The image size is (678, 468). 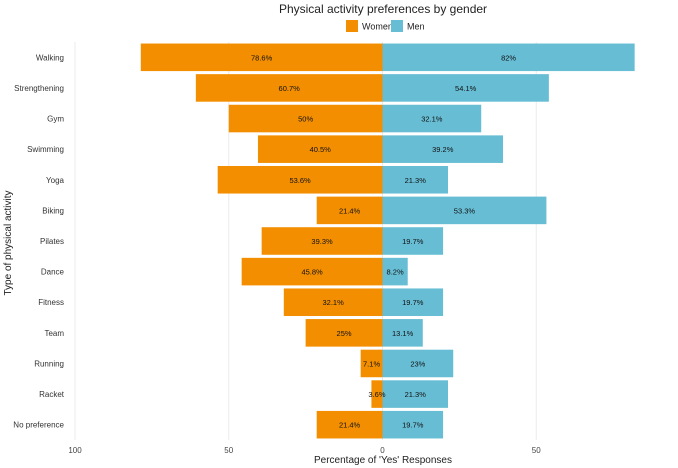 I want to click on bar-women-dance, so click(x=312, y=271).